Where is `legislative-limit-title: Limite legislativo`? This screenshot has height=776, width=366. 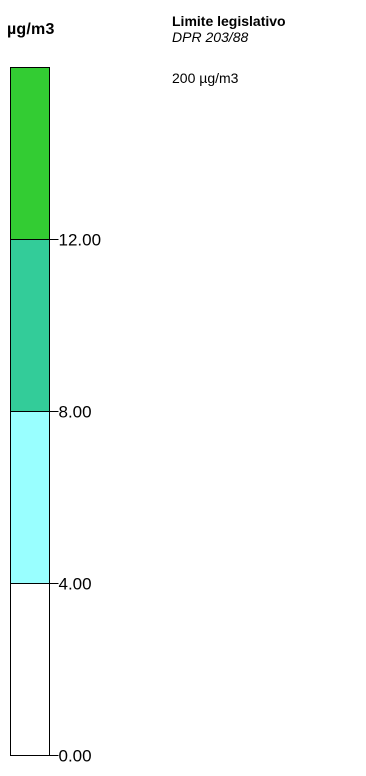
legislative-limit-title: Limite legislativo is located at coordinates (229, 21).